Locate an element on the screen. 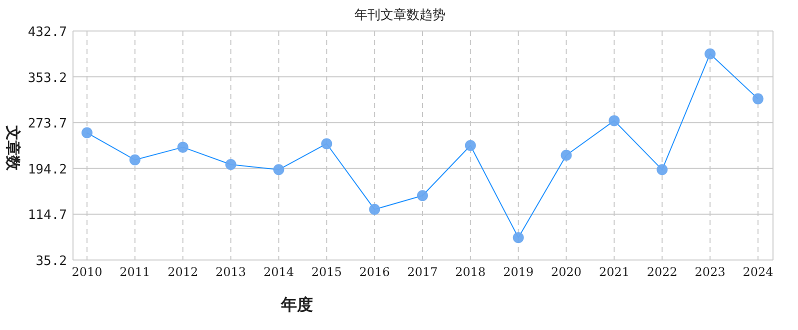 This screenshot has width=798, height=330. x-tick-label: 2022 is located at coordinates (662, 272).